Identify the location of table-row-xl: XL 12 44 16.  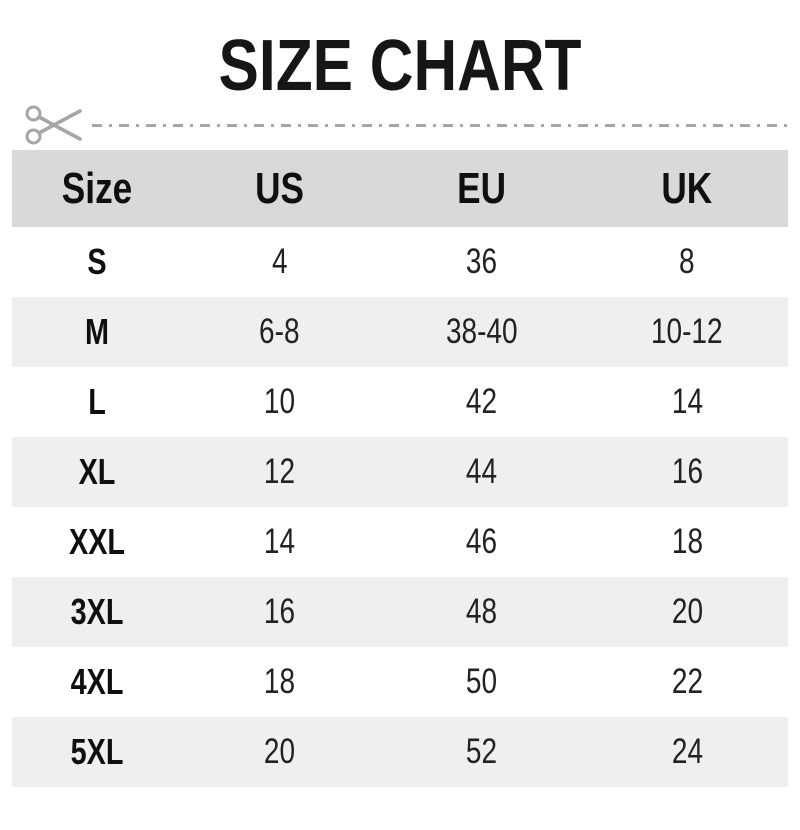
(400, 472).